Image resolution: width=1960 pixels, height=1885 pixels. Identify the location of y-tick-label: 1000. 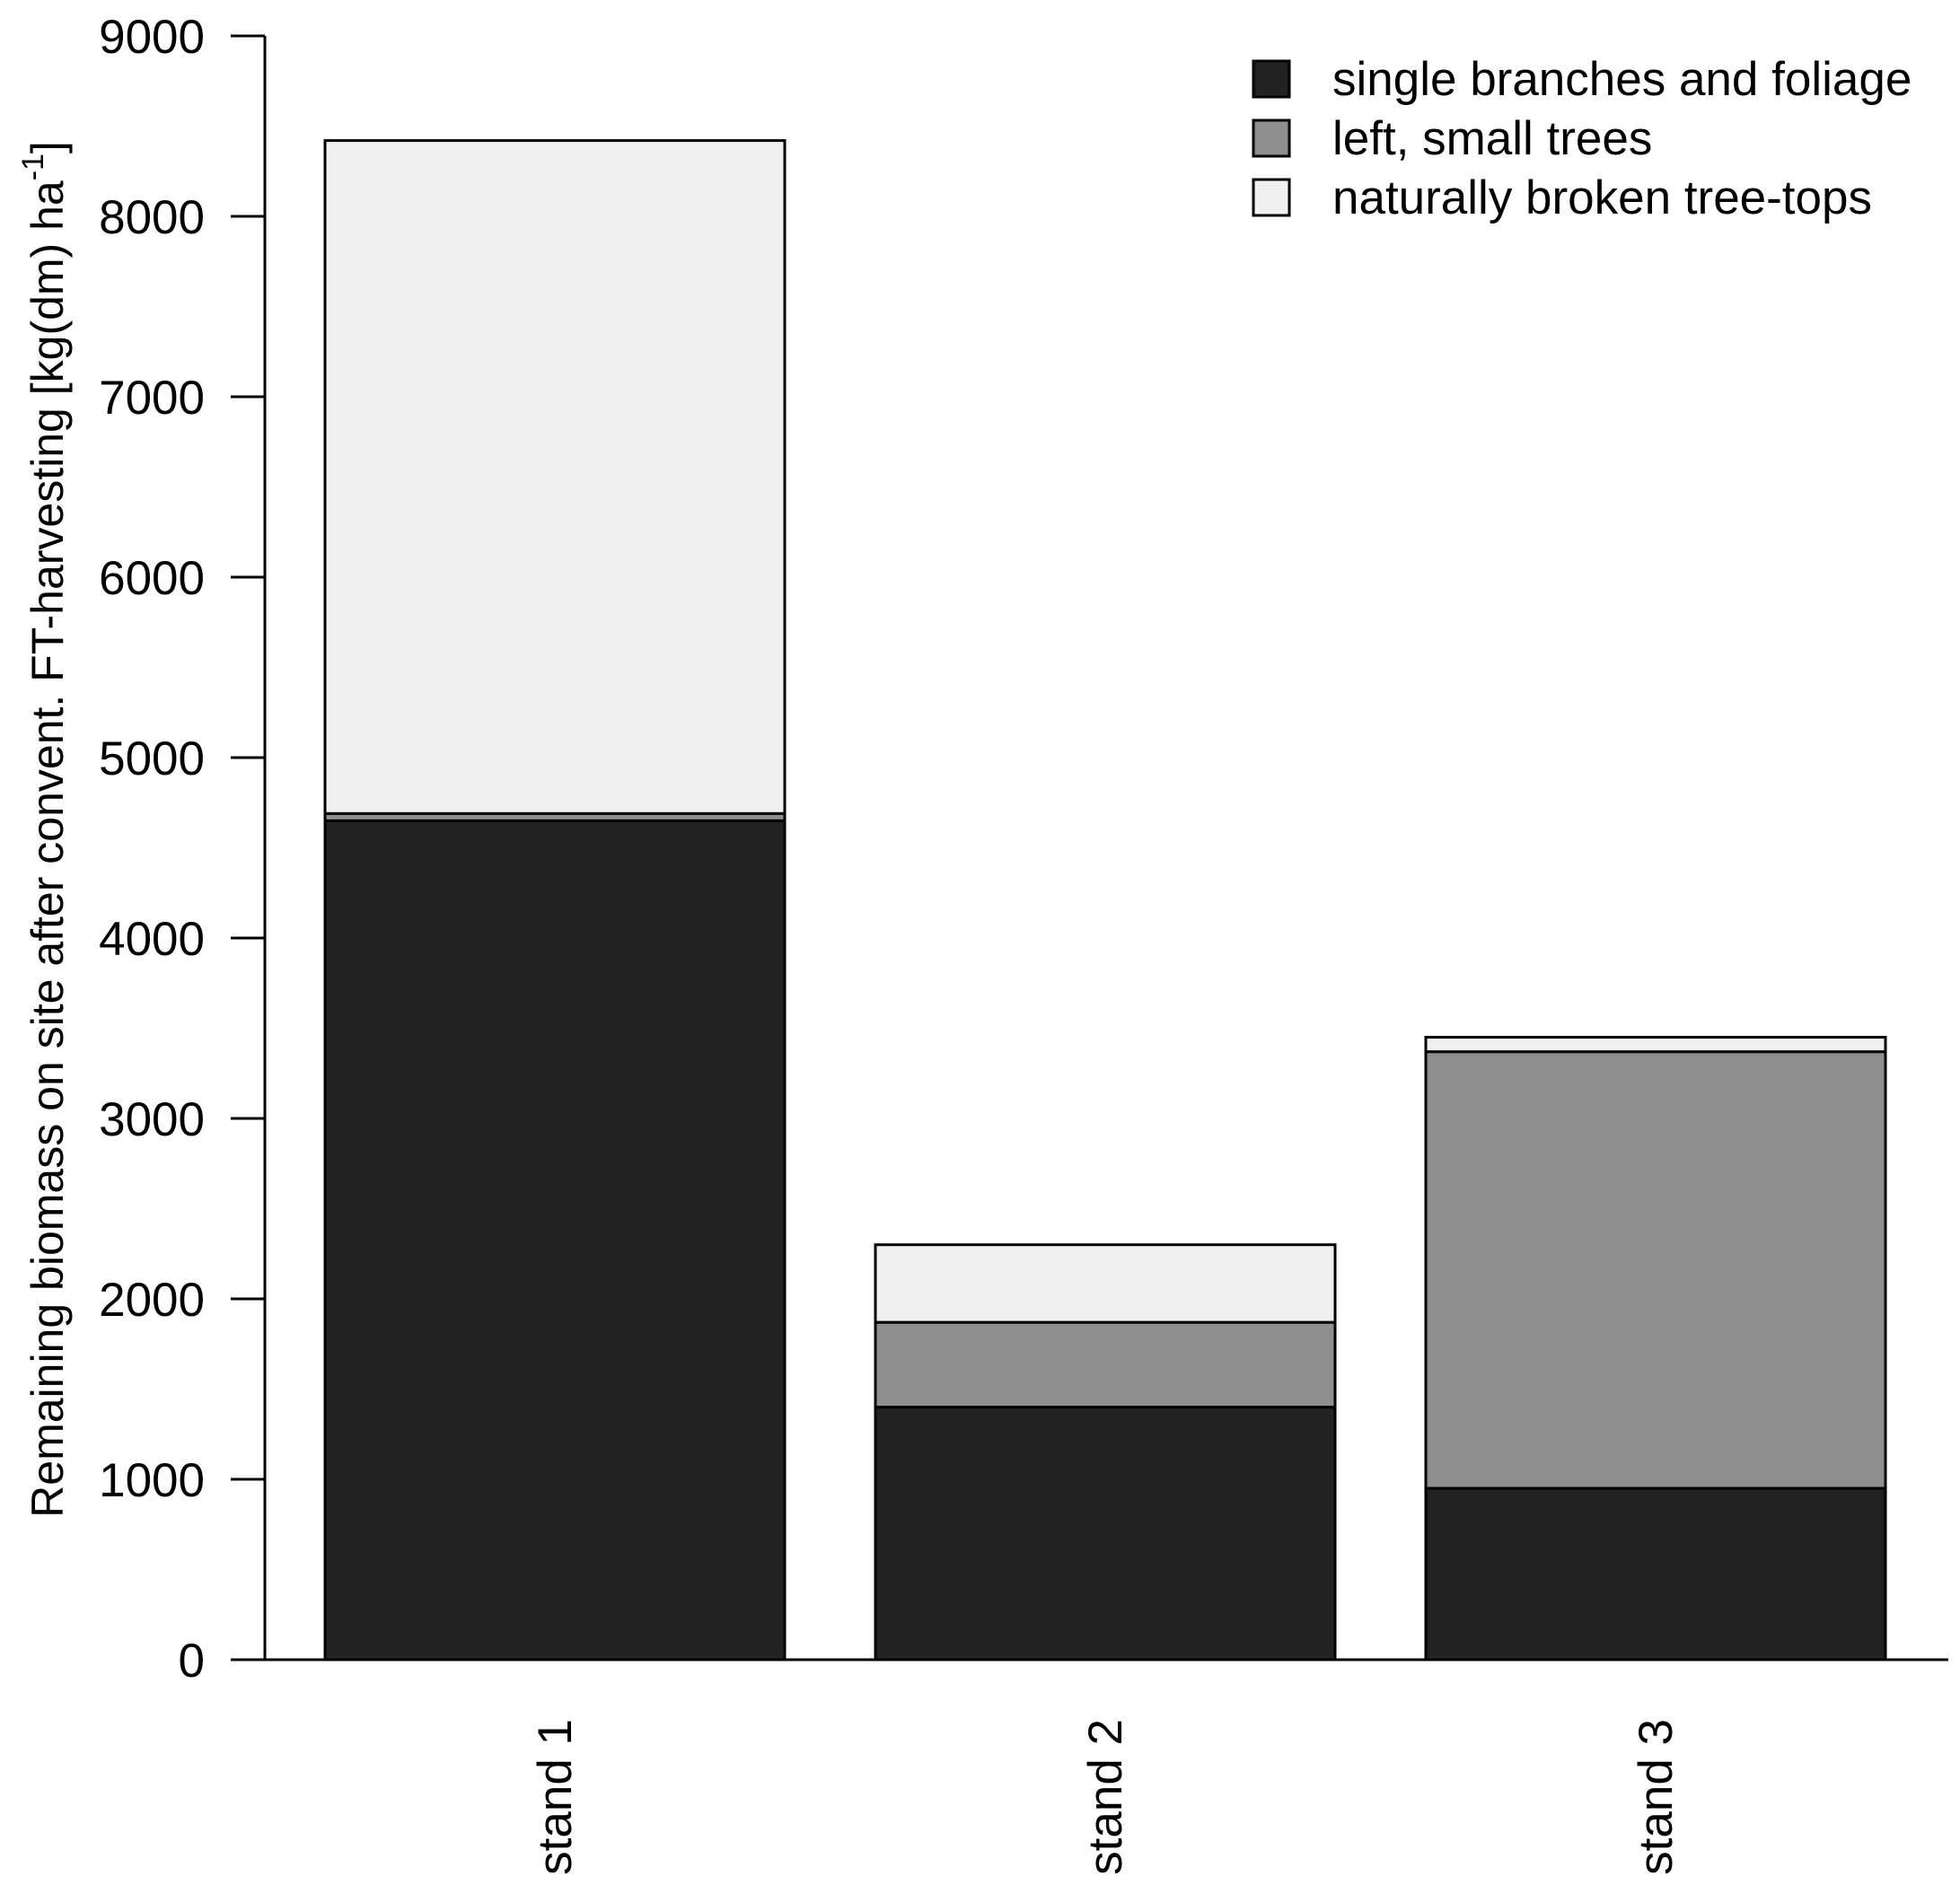
(152, 1480).